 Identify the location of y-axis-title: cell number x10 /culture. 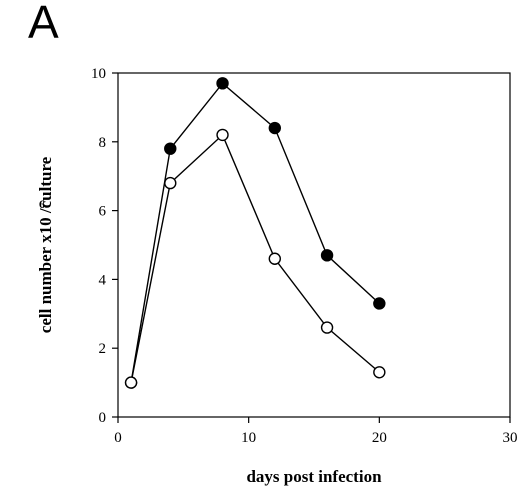
(45, 244).